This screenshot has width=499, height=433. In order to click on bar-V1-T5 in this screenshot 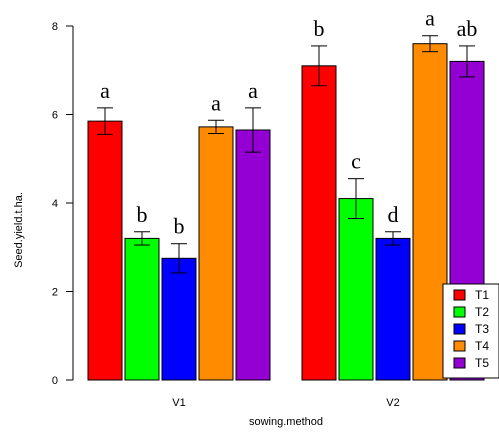, I will do `click(253, 255)`.